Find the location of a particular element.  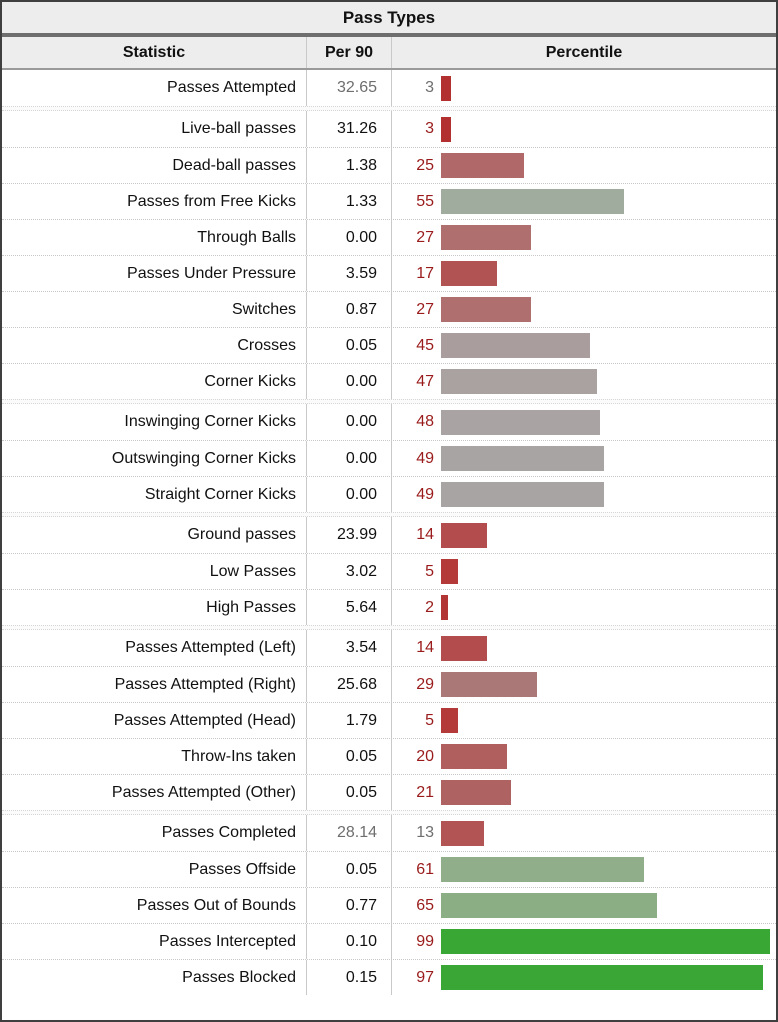

stat-label: Low Passes is located at coordinates (154, 571).